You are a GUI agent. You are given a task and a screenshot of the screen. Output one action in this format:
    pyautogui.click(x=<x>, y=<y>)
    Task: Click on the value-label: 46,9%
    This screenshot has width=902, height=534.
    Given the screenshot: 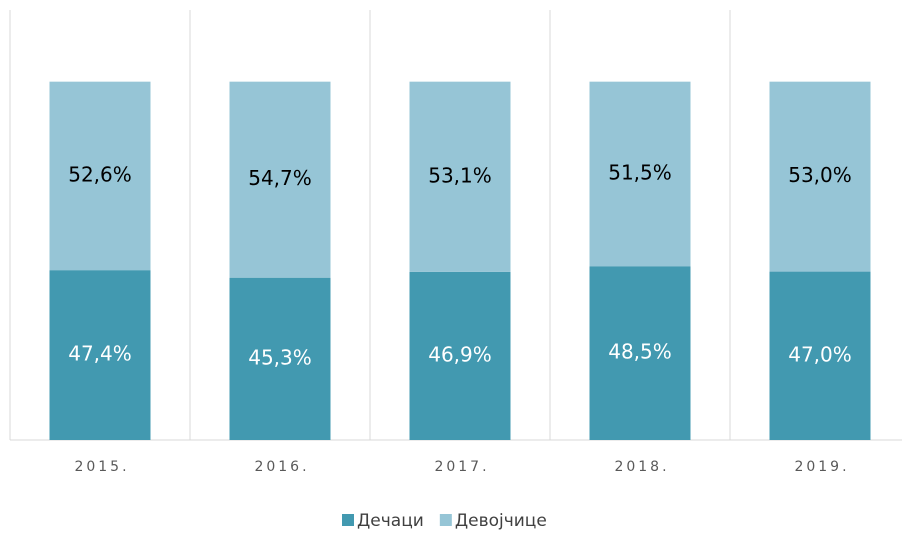 What is the action you would take?
    pyautogui.click(x=460, y=354)
    